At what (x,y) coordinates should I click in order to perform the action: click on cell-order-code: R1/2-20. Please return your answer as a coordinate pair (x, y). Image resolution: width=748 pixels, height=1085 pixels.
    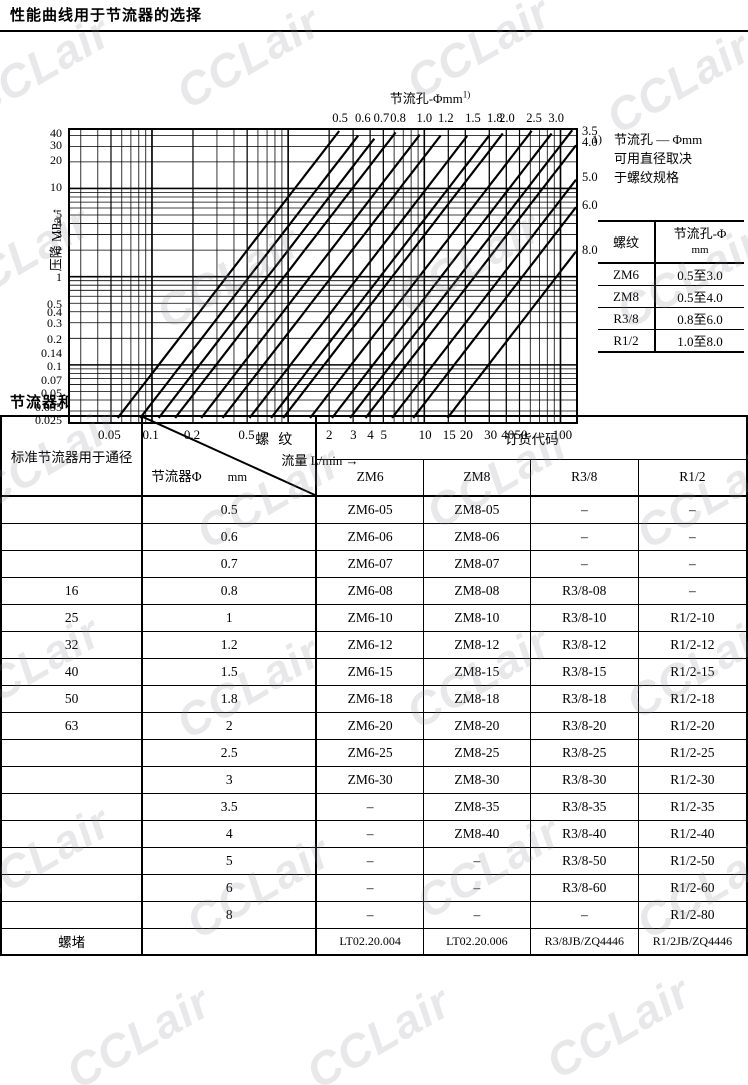
    Looking at the image, I should click on (692, 725).